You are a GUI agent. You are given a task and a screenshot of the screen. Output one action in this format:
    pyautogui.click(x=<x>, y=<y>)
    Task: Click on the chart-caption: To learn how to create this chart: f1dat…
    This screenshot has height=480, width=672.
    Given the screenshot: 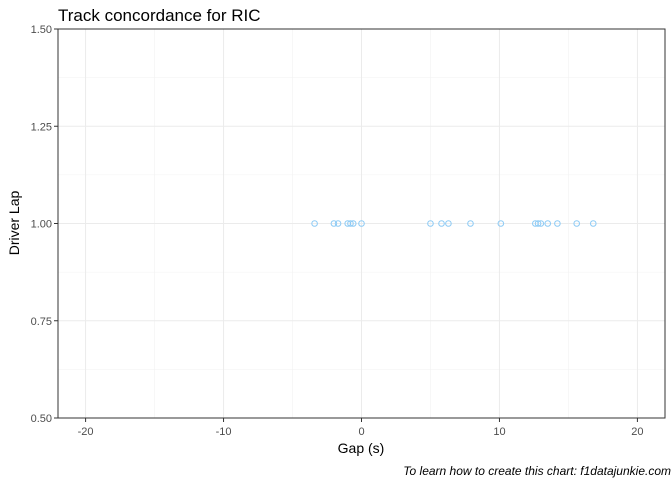 What is the action you would take?
    pyautogui.click(x=537, y=471)
    